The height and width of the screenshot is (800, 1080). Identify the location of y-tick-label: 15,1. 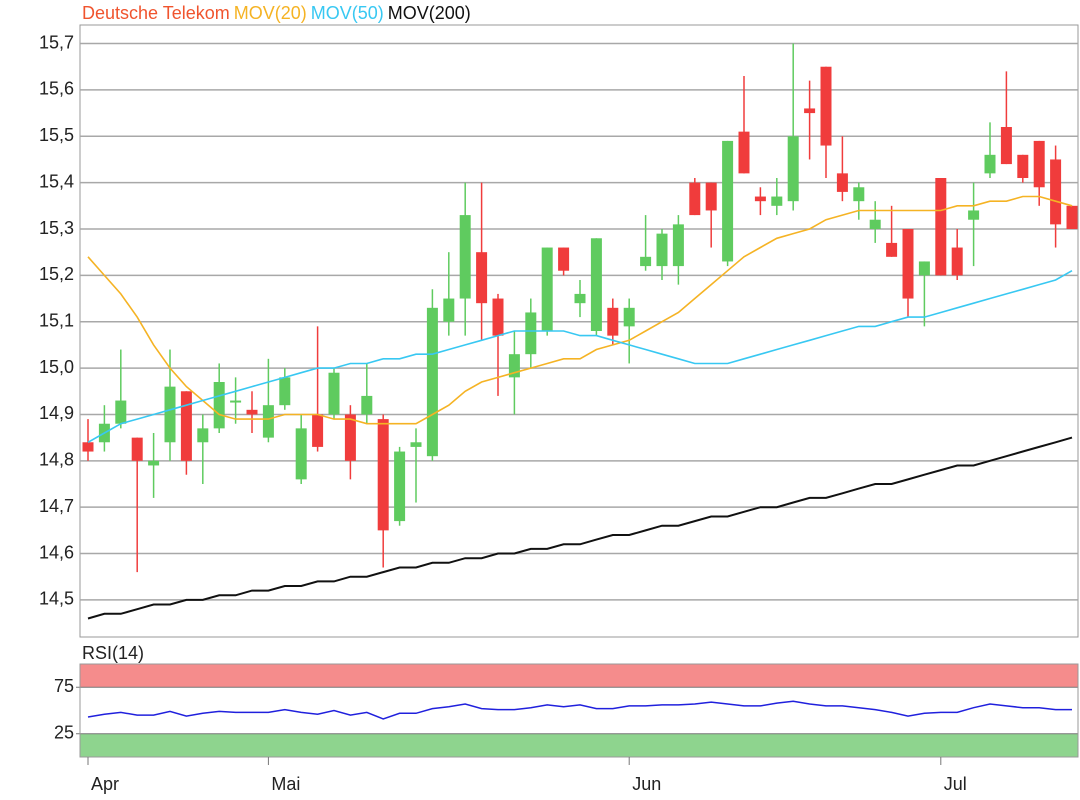
(56, 320).